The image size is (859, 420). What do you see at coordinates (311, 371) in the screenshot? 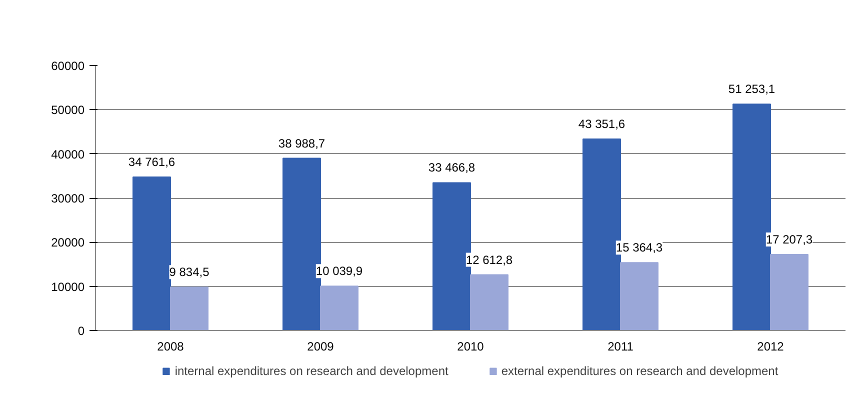
I see `legend-label: internal expenditures on research and development` at bounding box center [311, 371].